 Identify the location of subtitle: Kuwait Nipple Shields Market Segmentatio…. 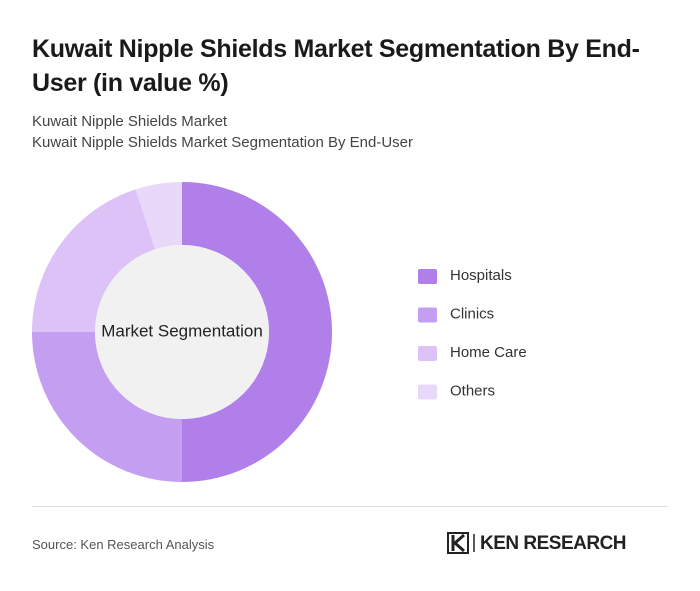
(223, 142).